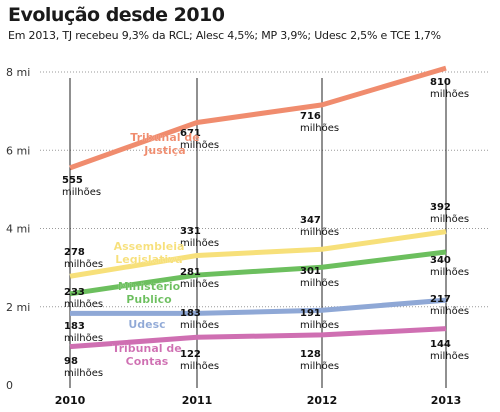 Image resolution: width=500 pixels, height=412 pixels. Describe the element at coordinates (449, 88) in the screenshot. I see `data-label: 810 milhões` at that location.